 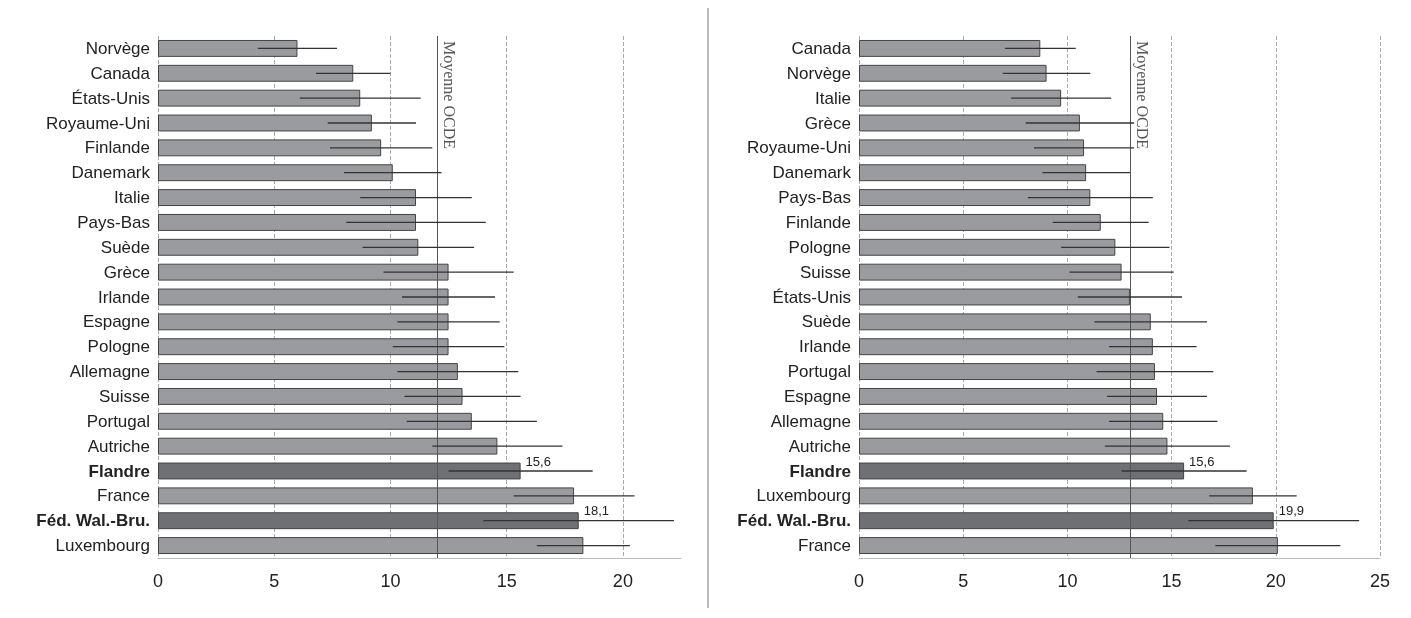 I want to click on x-tick-label: 25, so click(x=1380, y=581).